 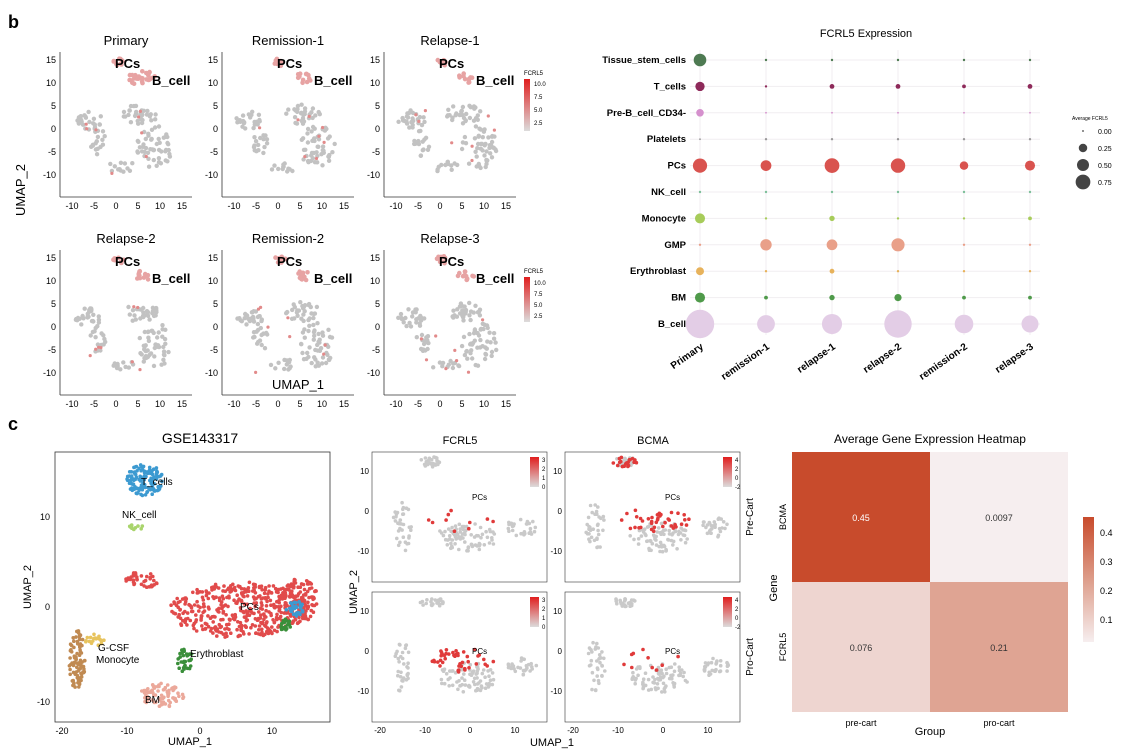 I want to click on cluster-label: NK_cell, so click(x=139, y=515).